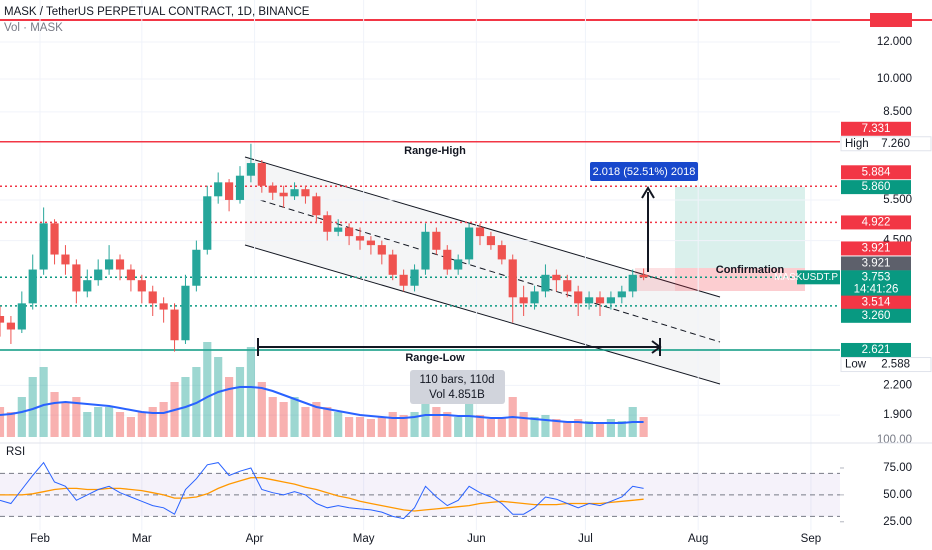  I want to click on symbol-tag, so click(818, 277).